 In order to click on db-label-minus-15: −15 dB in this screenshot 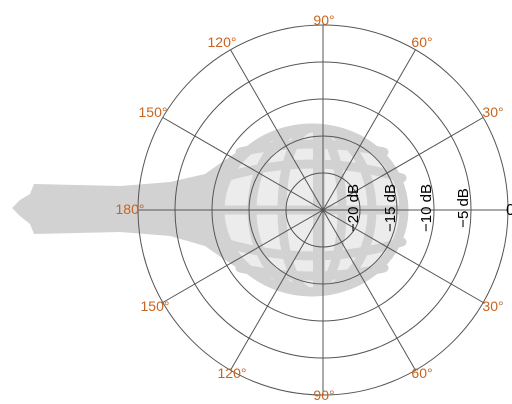, I will do `click(390, 208)`.